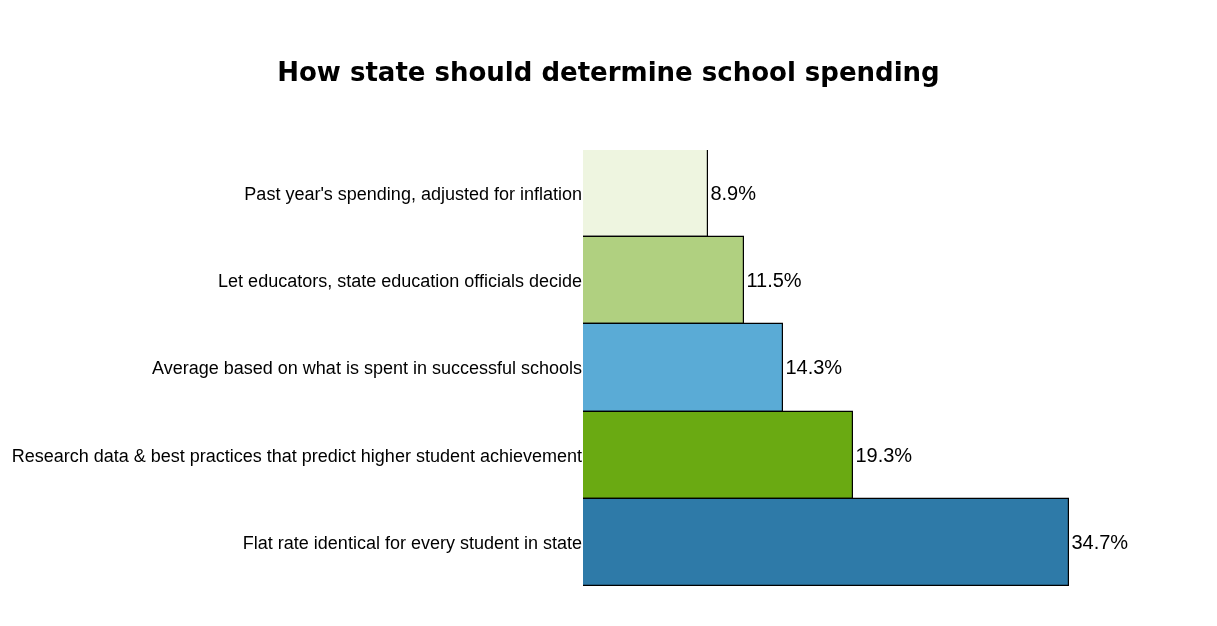  What do you see at coordinates (400, 281) in the screenshot?
I see `y-tick-label: Let educators, state education officials decide` at bounding box center [400, 281].